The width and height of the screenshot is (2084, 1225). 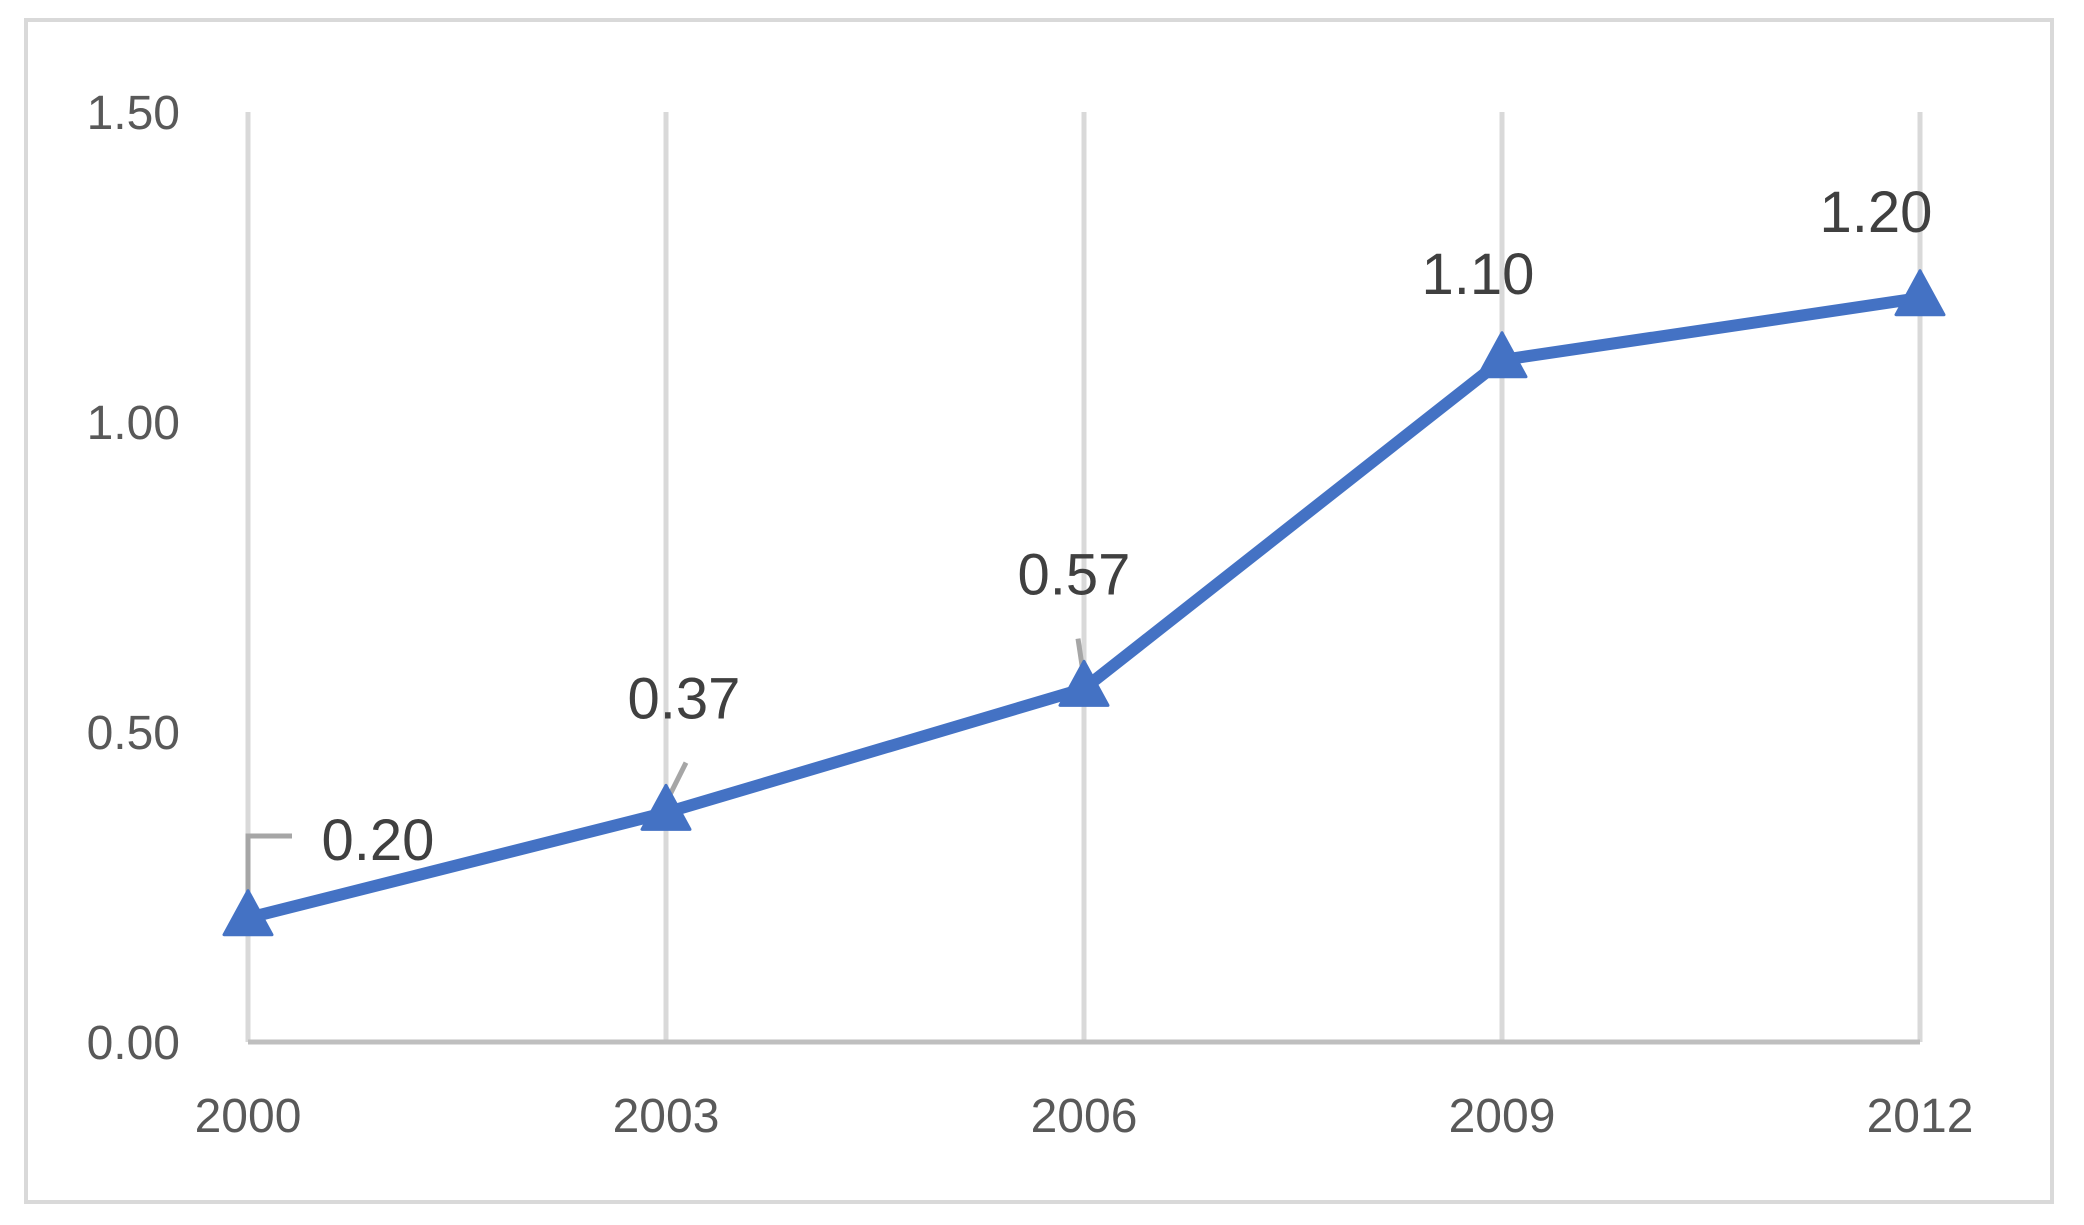 What do you see at coordinates (1478, 274) in the screenshot?
I see `data-label-2009: 1.10` at bounding box center [1478, 274].